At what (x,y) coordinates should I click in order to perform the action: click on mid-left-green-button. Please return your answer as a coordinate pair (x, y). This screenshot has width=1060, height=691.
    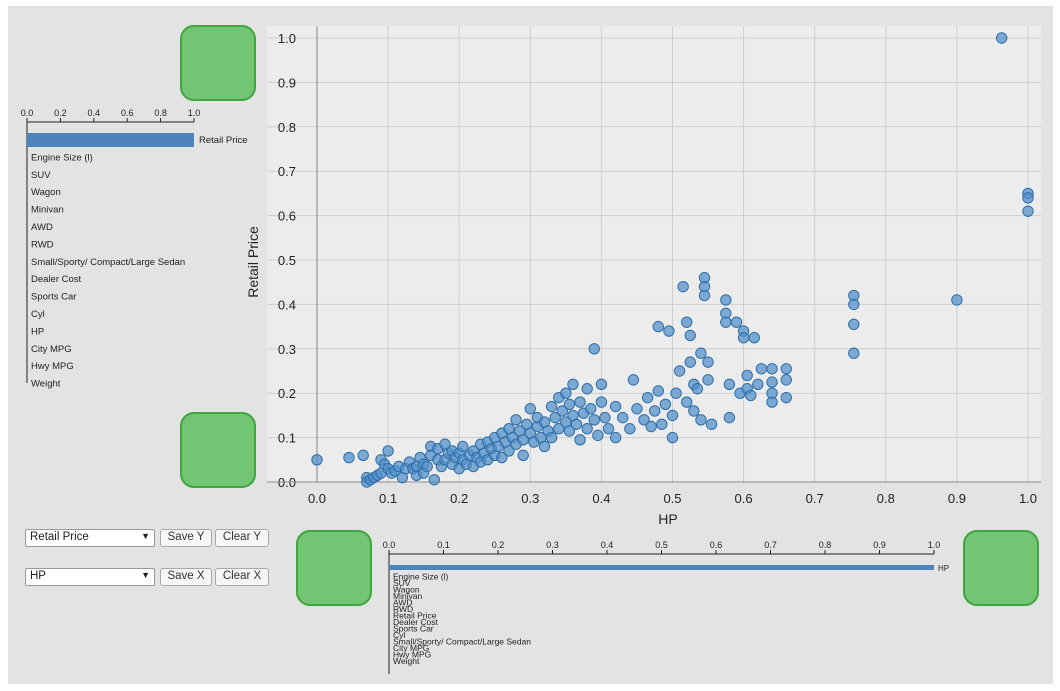
    Looking at the image, I should click on (218, 450).